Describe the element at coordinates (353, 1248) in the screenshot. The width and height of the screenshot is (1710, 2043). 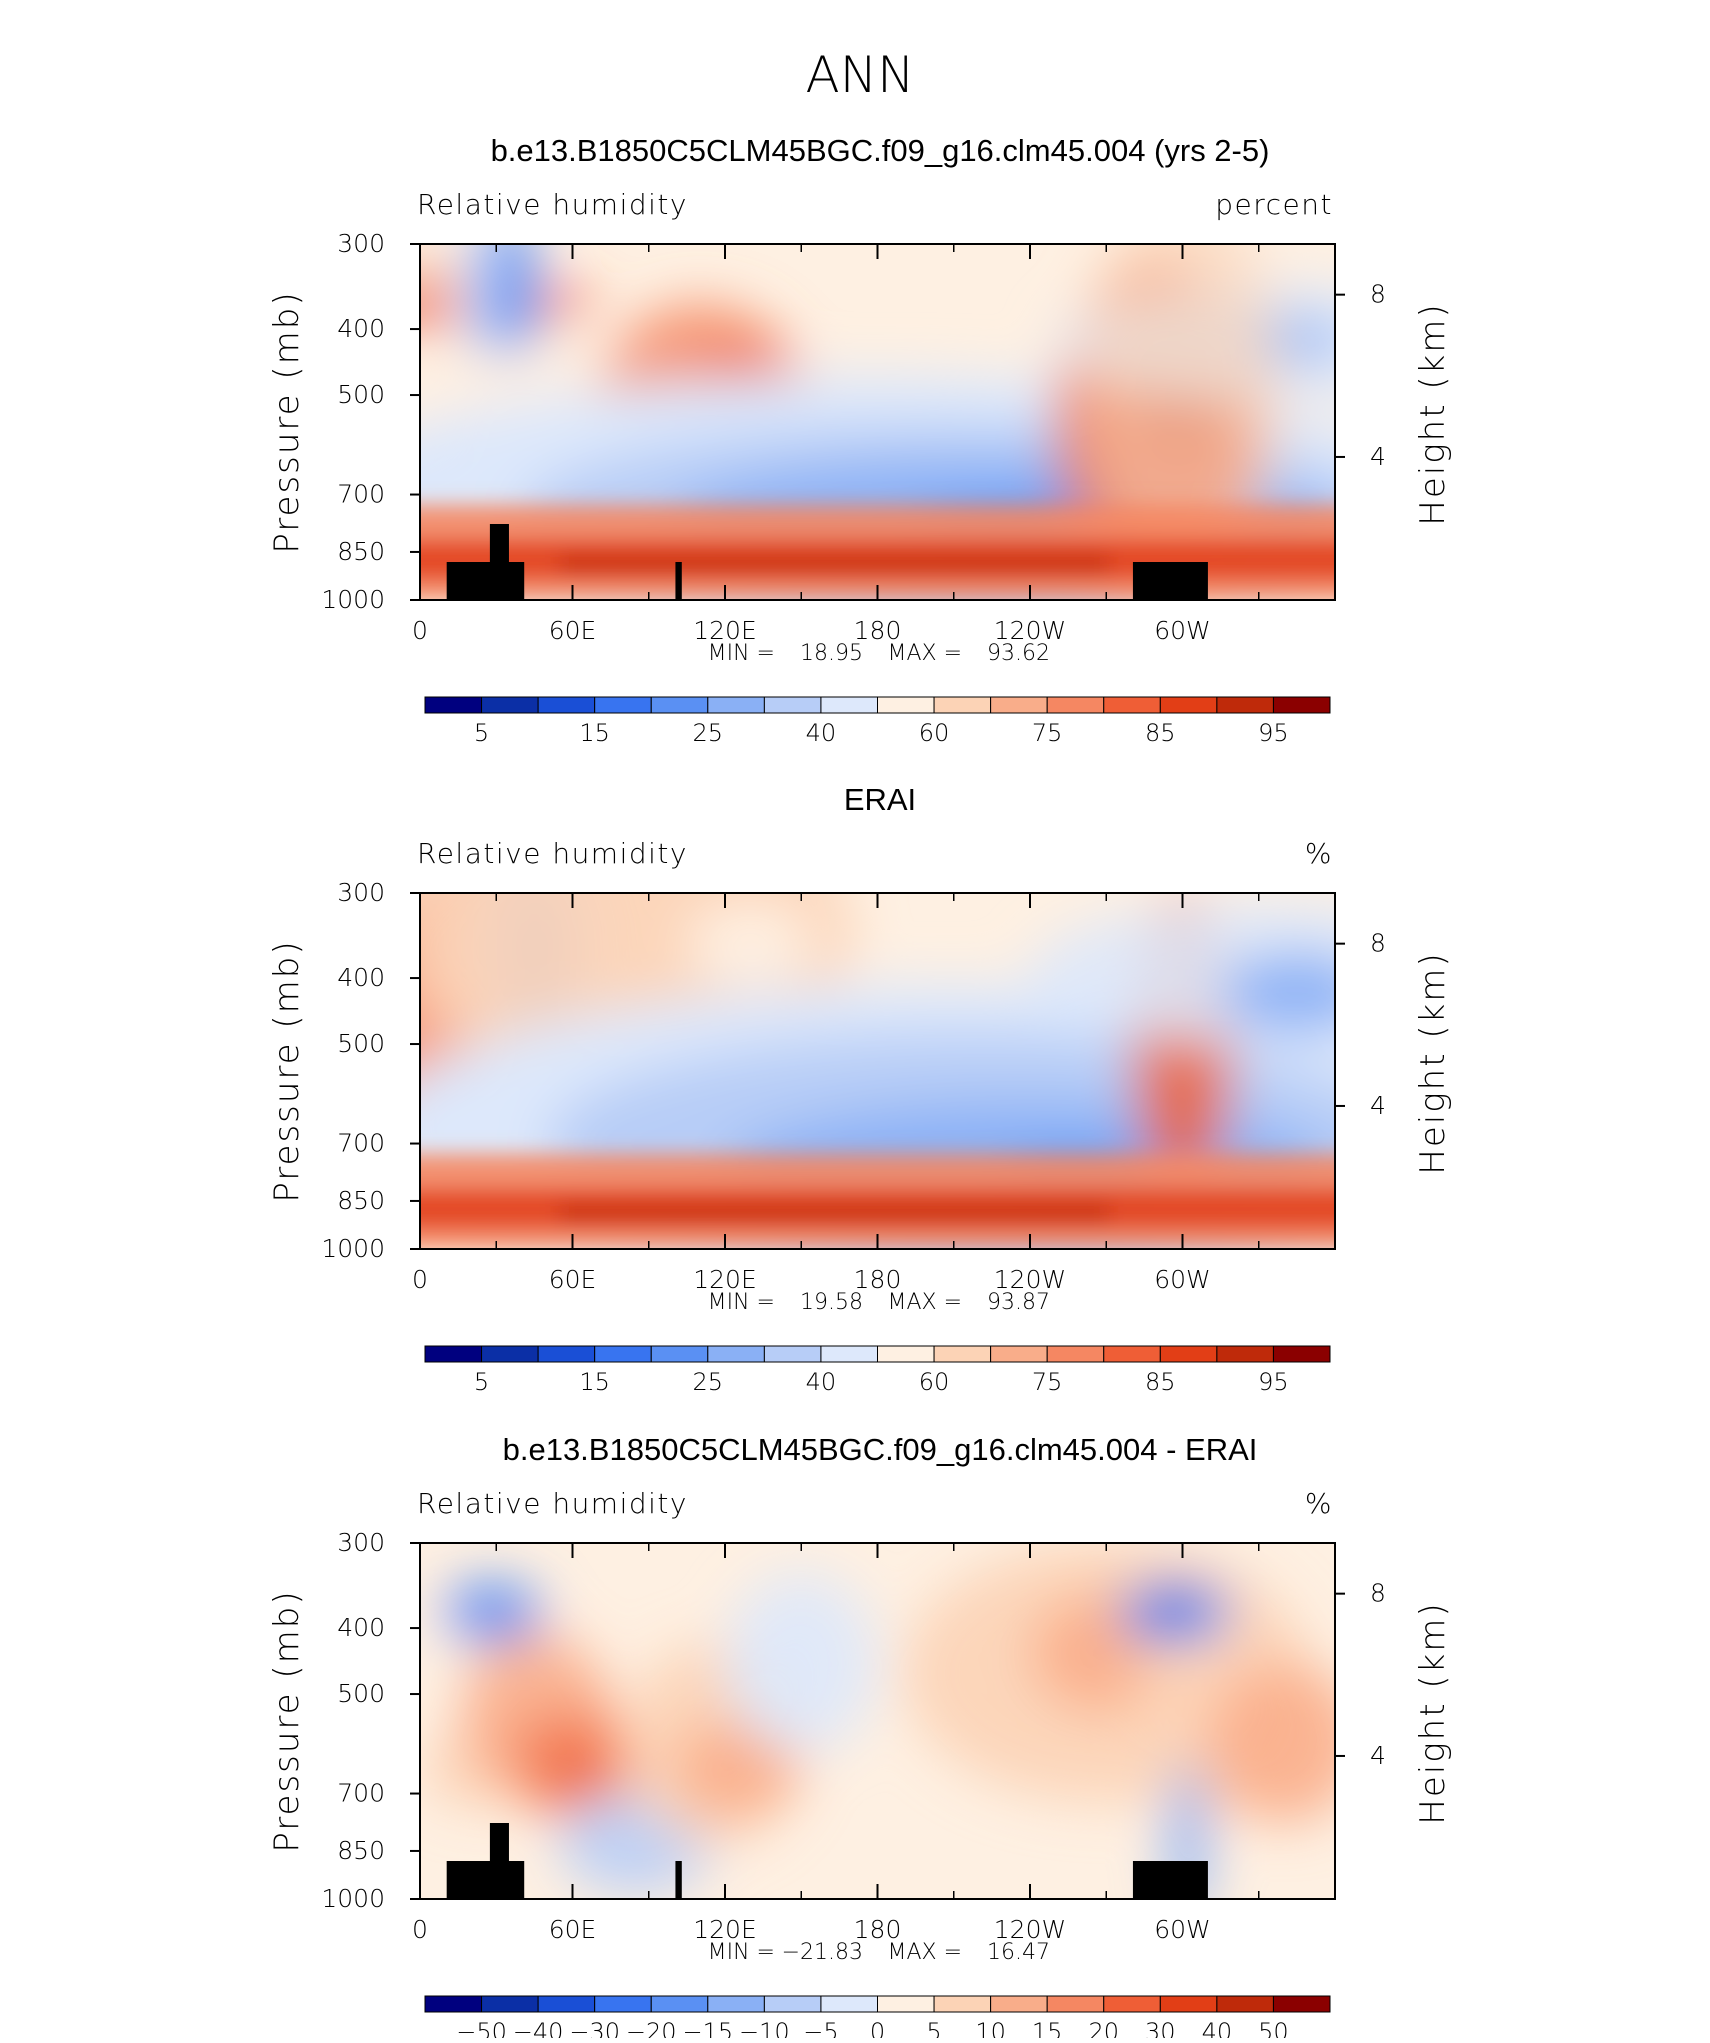
I see `y-tick-label: 1000` at that location.